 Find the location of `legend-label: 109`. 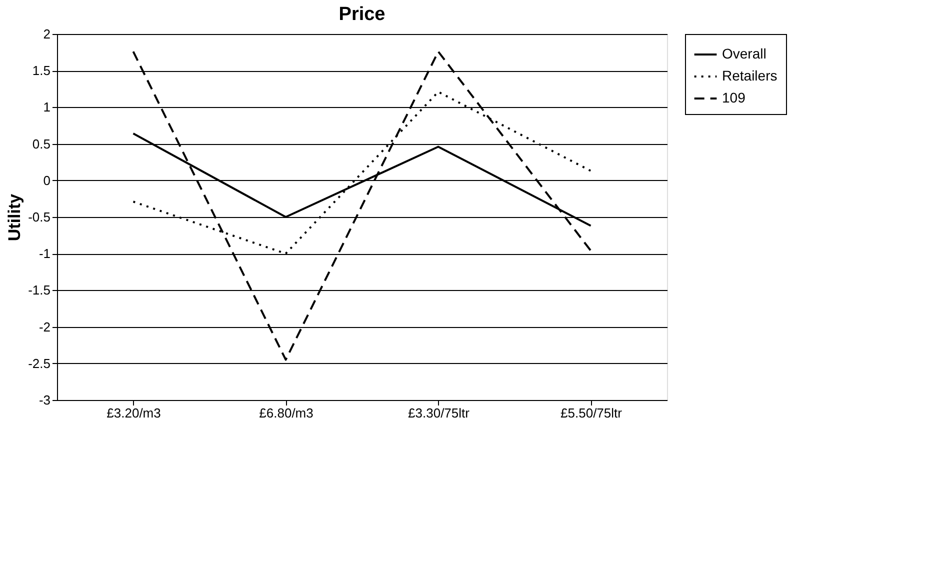

legend-label: 109 is located at coordinates (734, 98).